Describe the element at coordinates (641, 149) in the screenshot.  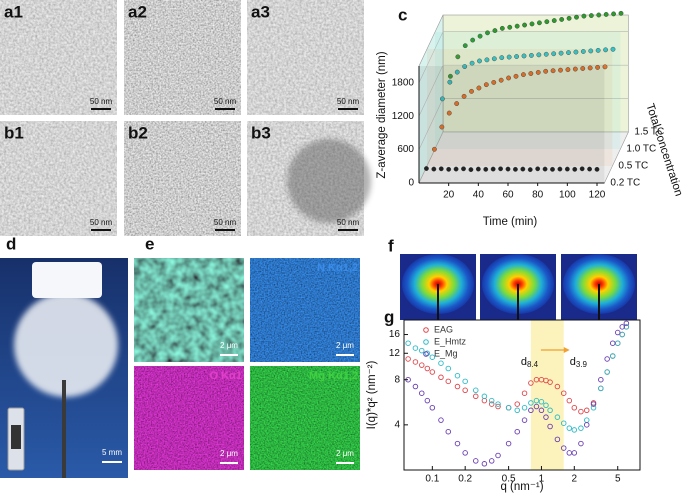
I see `depth-tick-label: 1.0 TC` at that location.